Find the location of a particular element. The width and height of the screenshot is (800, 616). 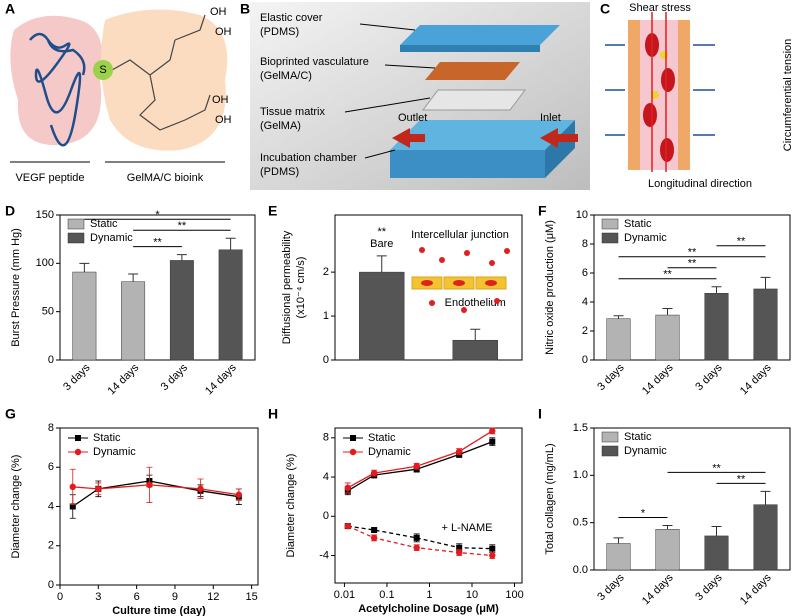

panel-label: A is located at coordinates (10, 9).